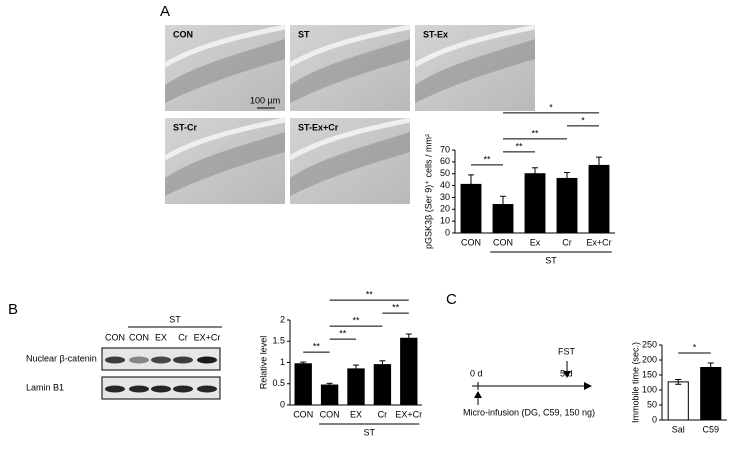  Describe the element at coordinates (183, 34) in the screenshot. I see `micrograph-label: CON` at that location.